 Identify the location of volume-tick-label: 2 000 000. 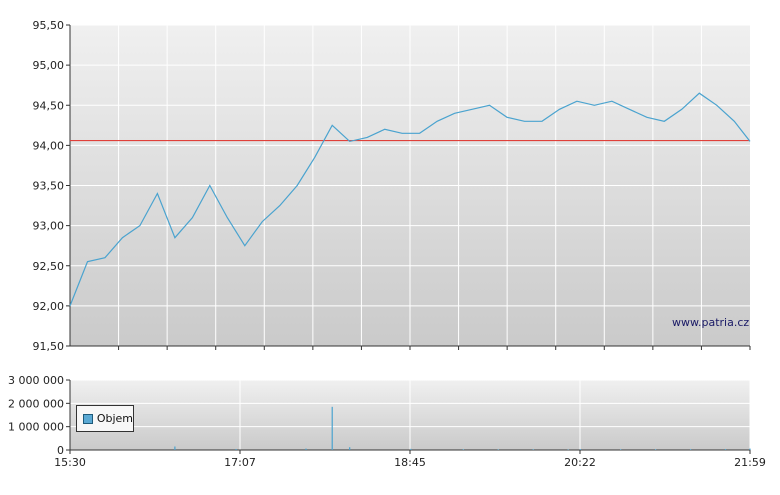
(36, 403).